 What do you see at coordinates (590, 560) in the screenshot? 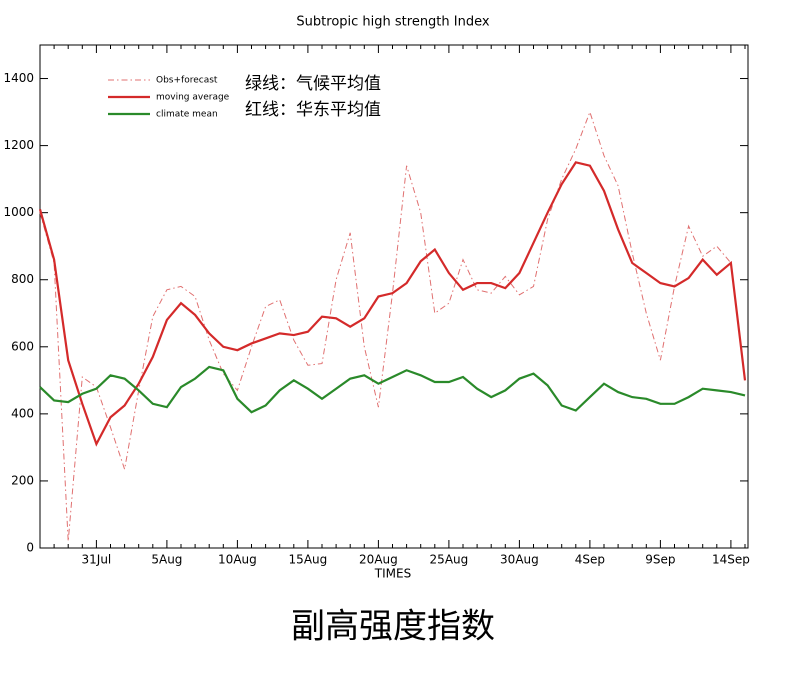
I see `x-tick-label: 4Sep` at bounding box center [590, 560].